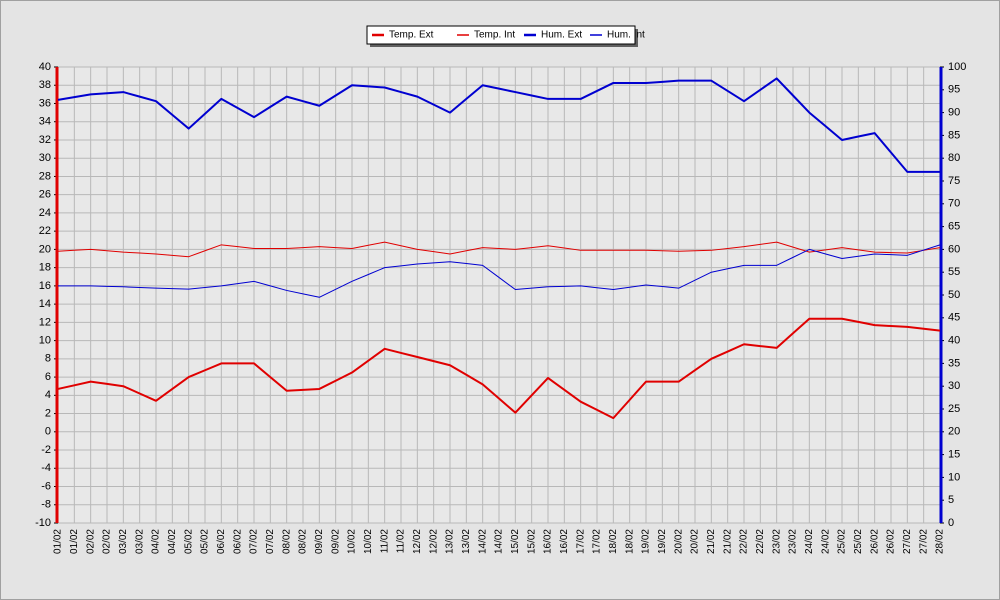  Describe the element at coordinates (43, 523) in the screenshot. I see `y-tick-label: -10` at that location.